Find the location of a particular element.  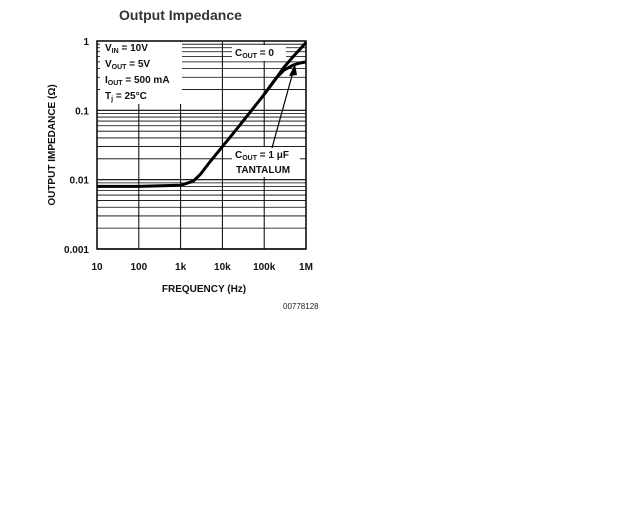

x-tick-label: 1M is located at coordinates (306, 267).